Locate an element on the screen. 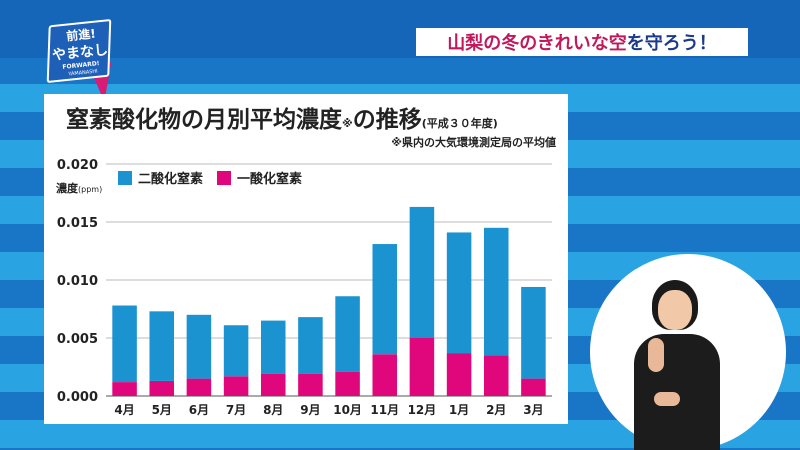  chart-title: 窒素酸化物の月別平均濃度※の推移(平成３０年度) is located at coordinates (282, 117).